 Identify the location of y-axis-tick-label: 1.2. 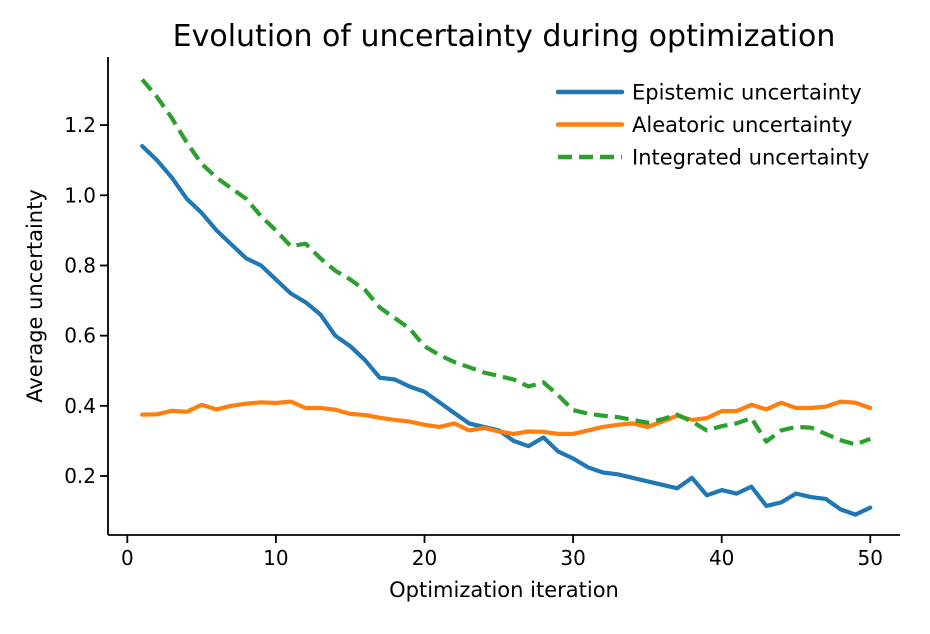
(80, 125).